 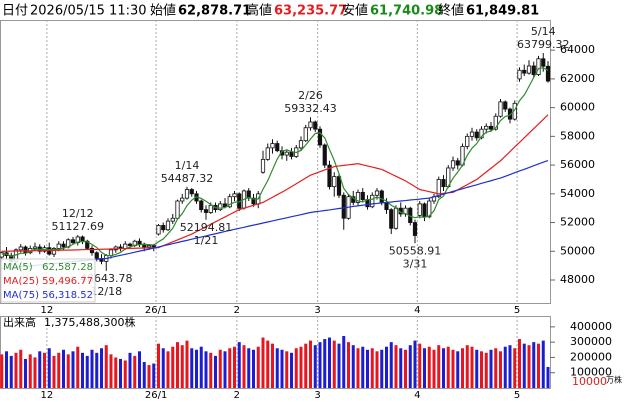 I want to click on high-value: 63,235.77, so click(x=310, y=11).